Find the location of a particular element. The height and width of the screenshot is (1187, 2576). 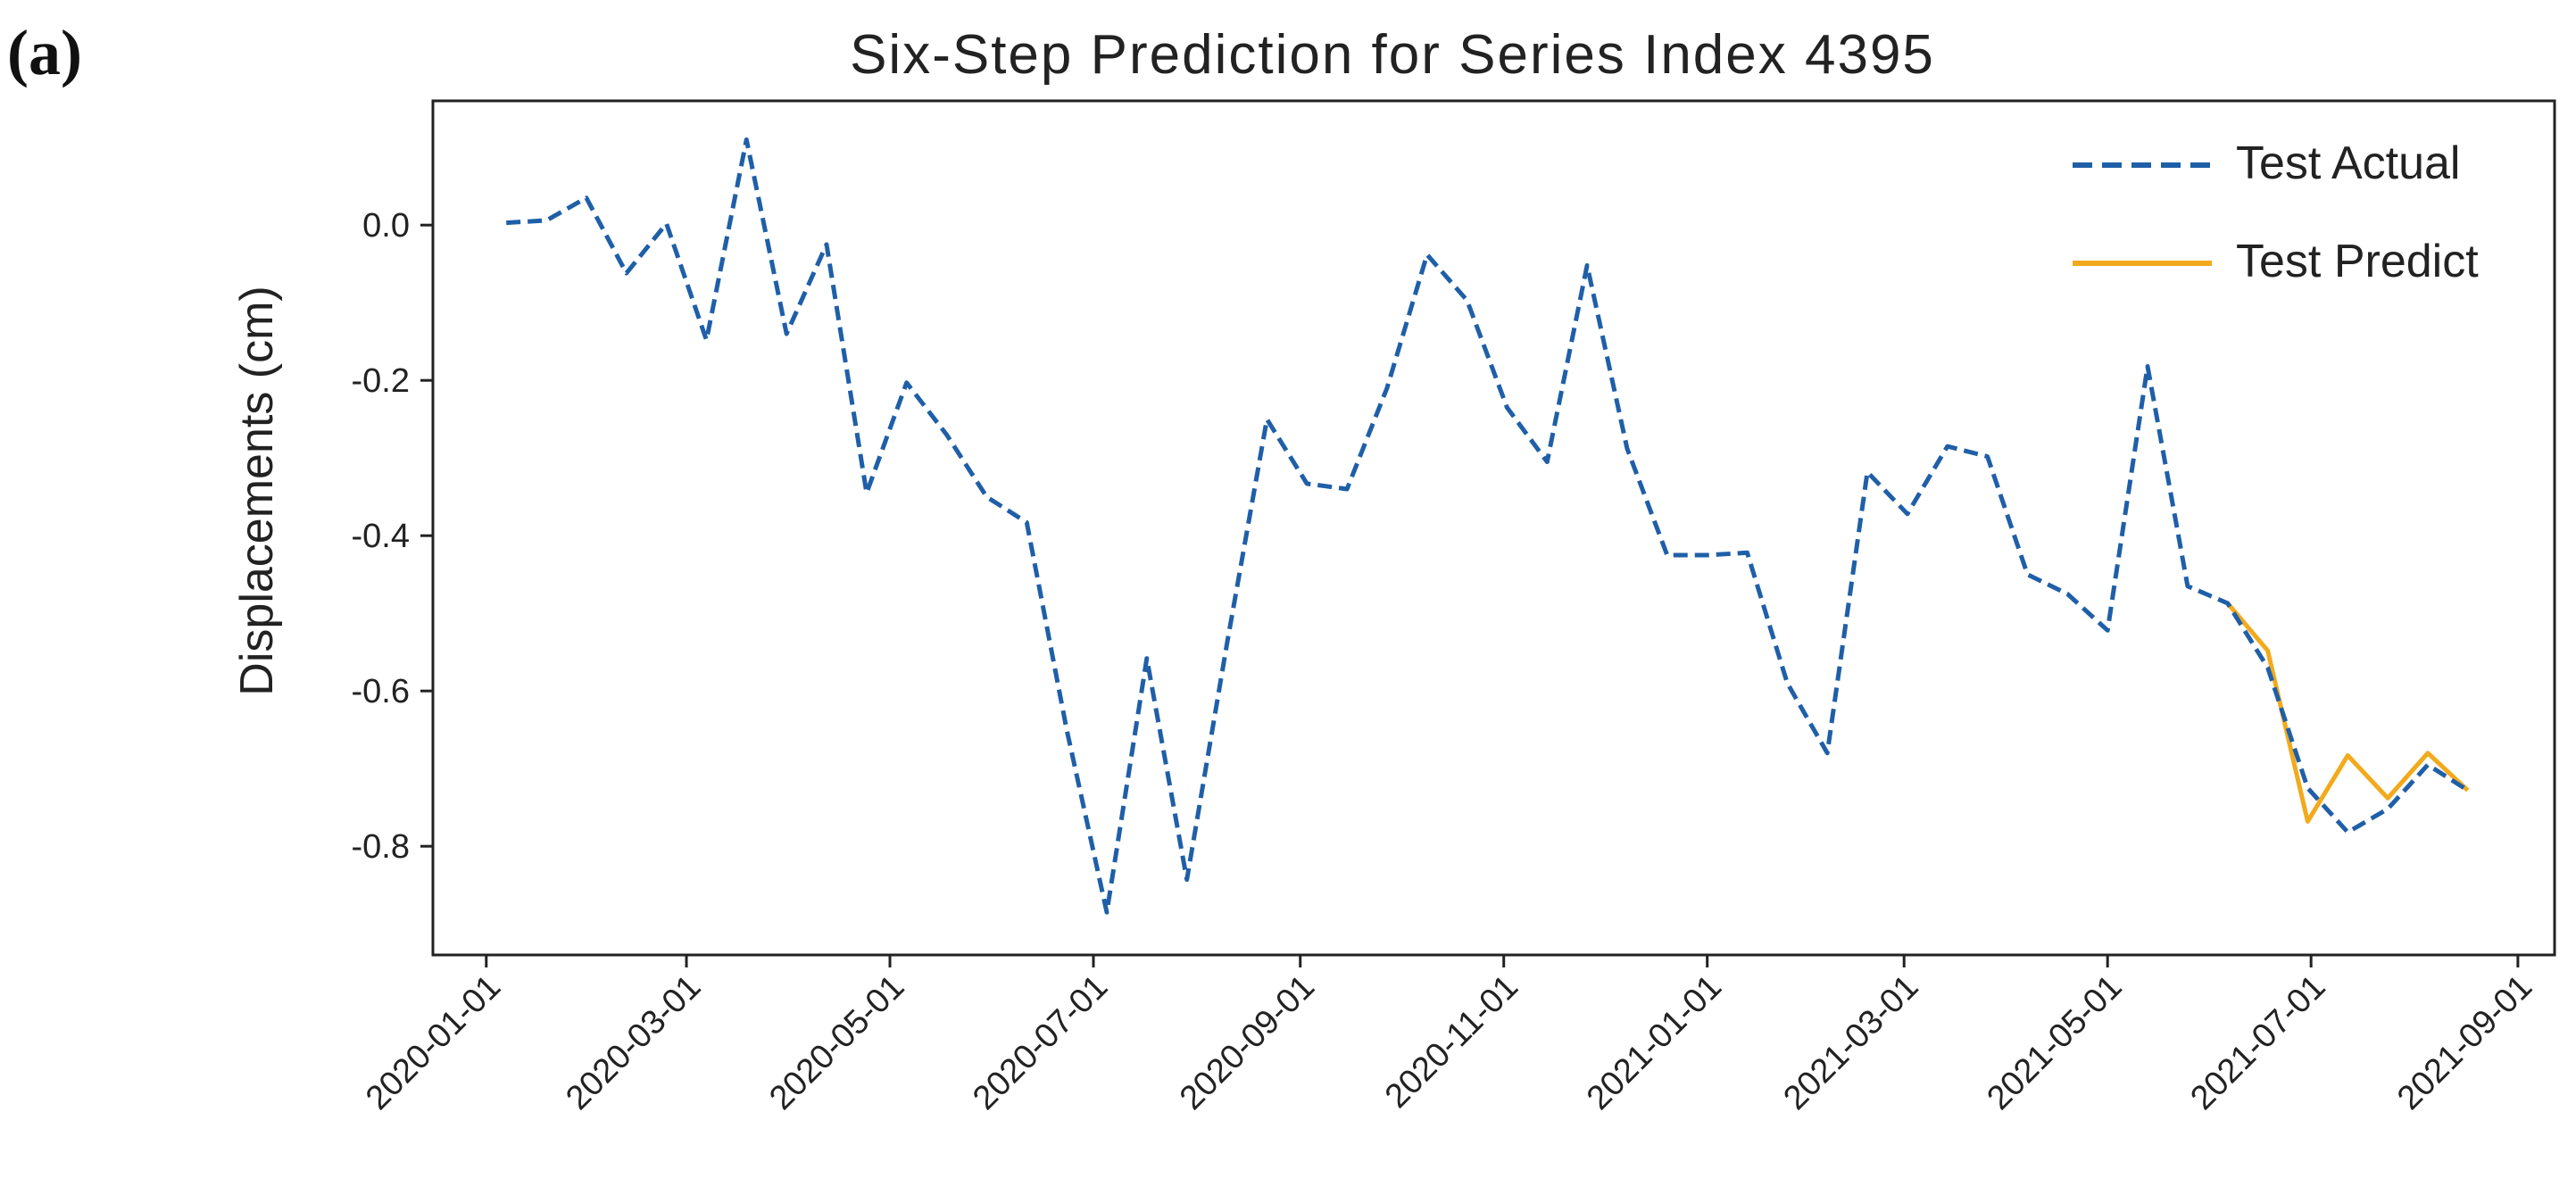

x-tick-label-0: 2020-01-01 is located at coordinates (434, 1042).